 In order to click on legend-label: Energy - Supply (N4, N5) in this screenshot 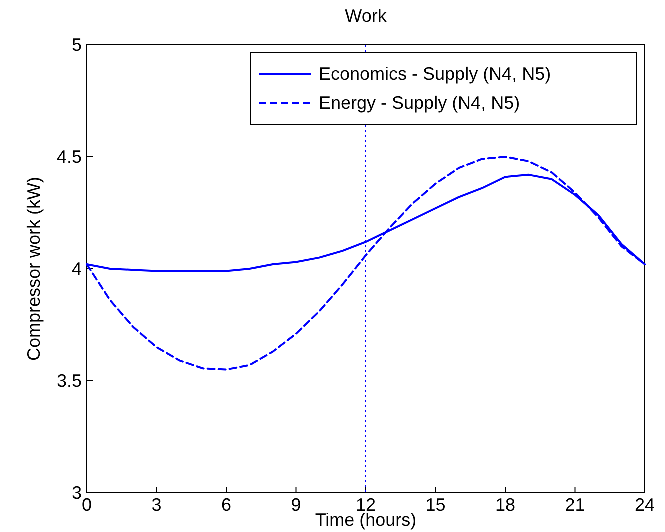, I will do `click(419, 103)`.